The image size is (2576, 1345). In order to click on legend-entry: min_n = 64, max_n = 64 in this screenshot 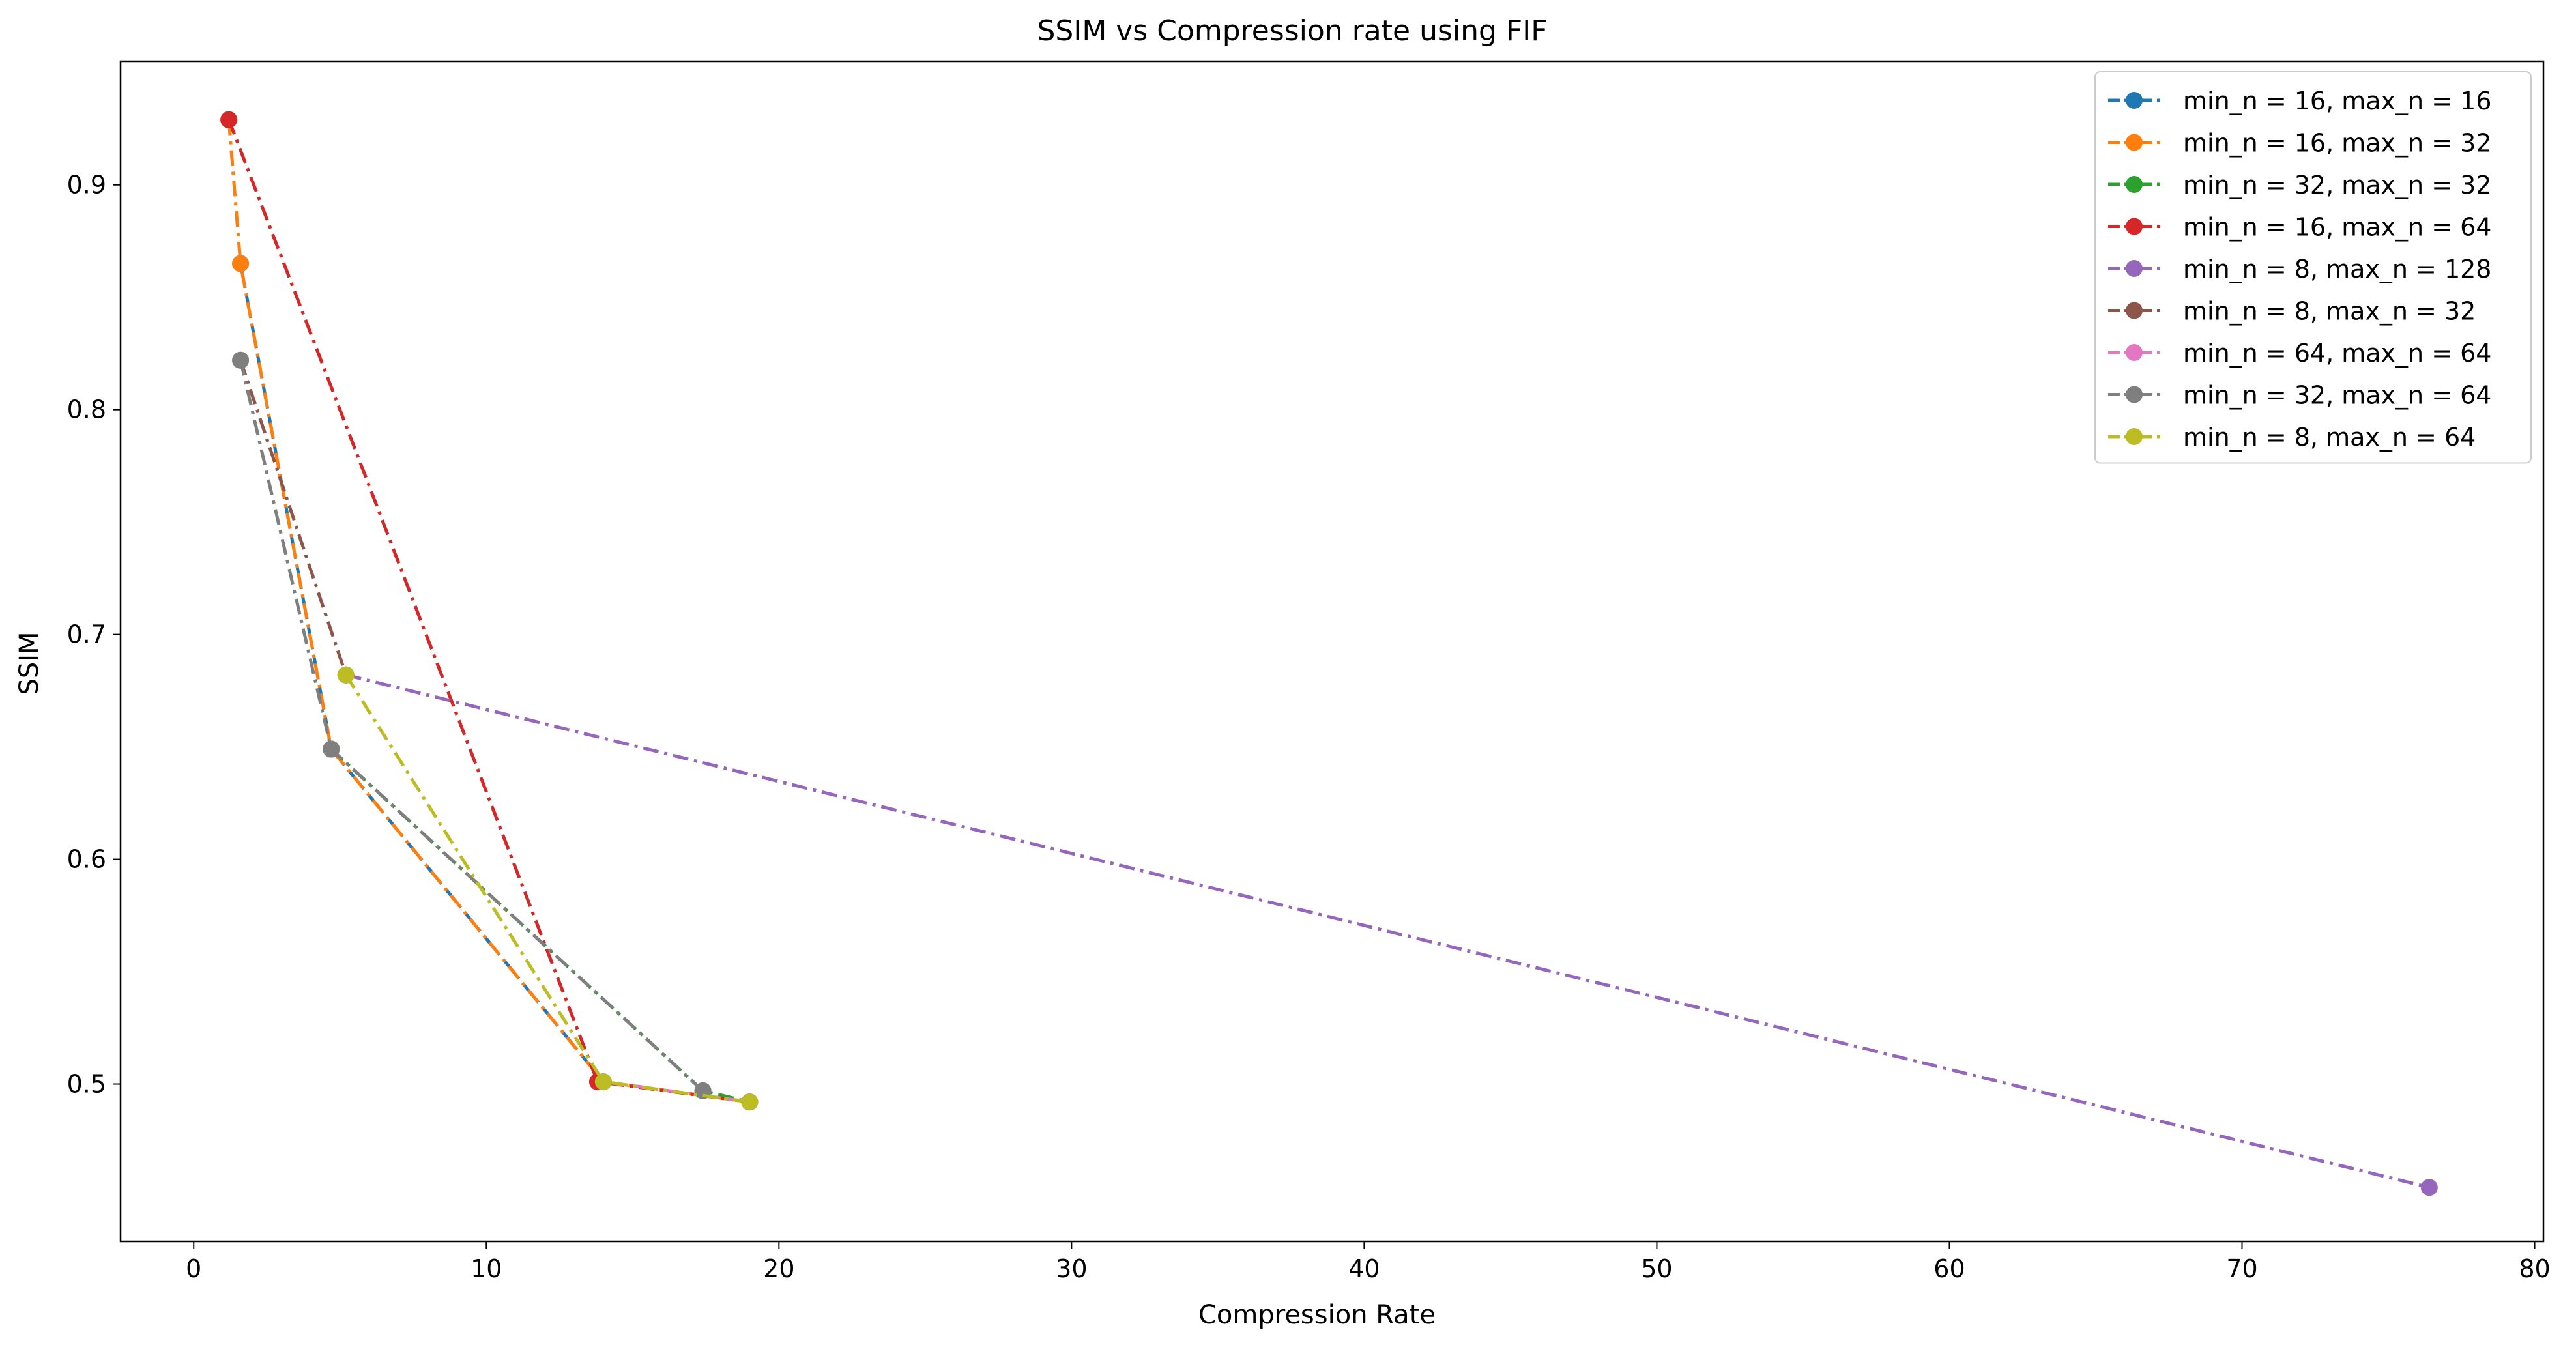, I will do `click(2299, 353)`.